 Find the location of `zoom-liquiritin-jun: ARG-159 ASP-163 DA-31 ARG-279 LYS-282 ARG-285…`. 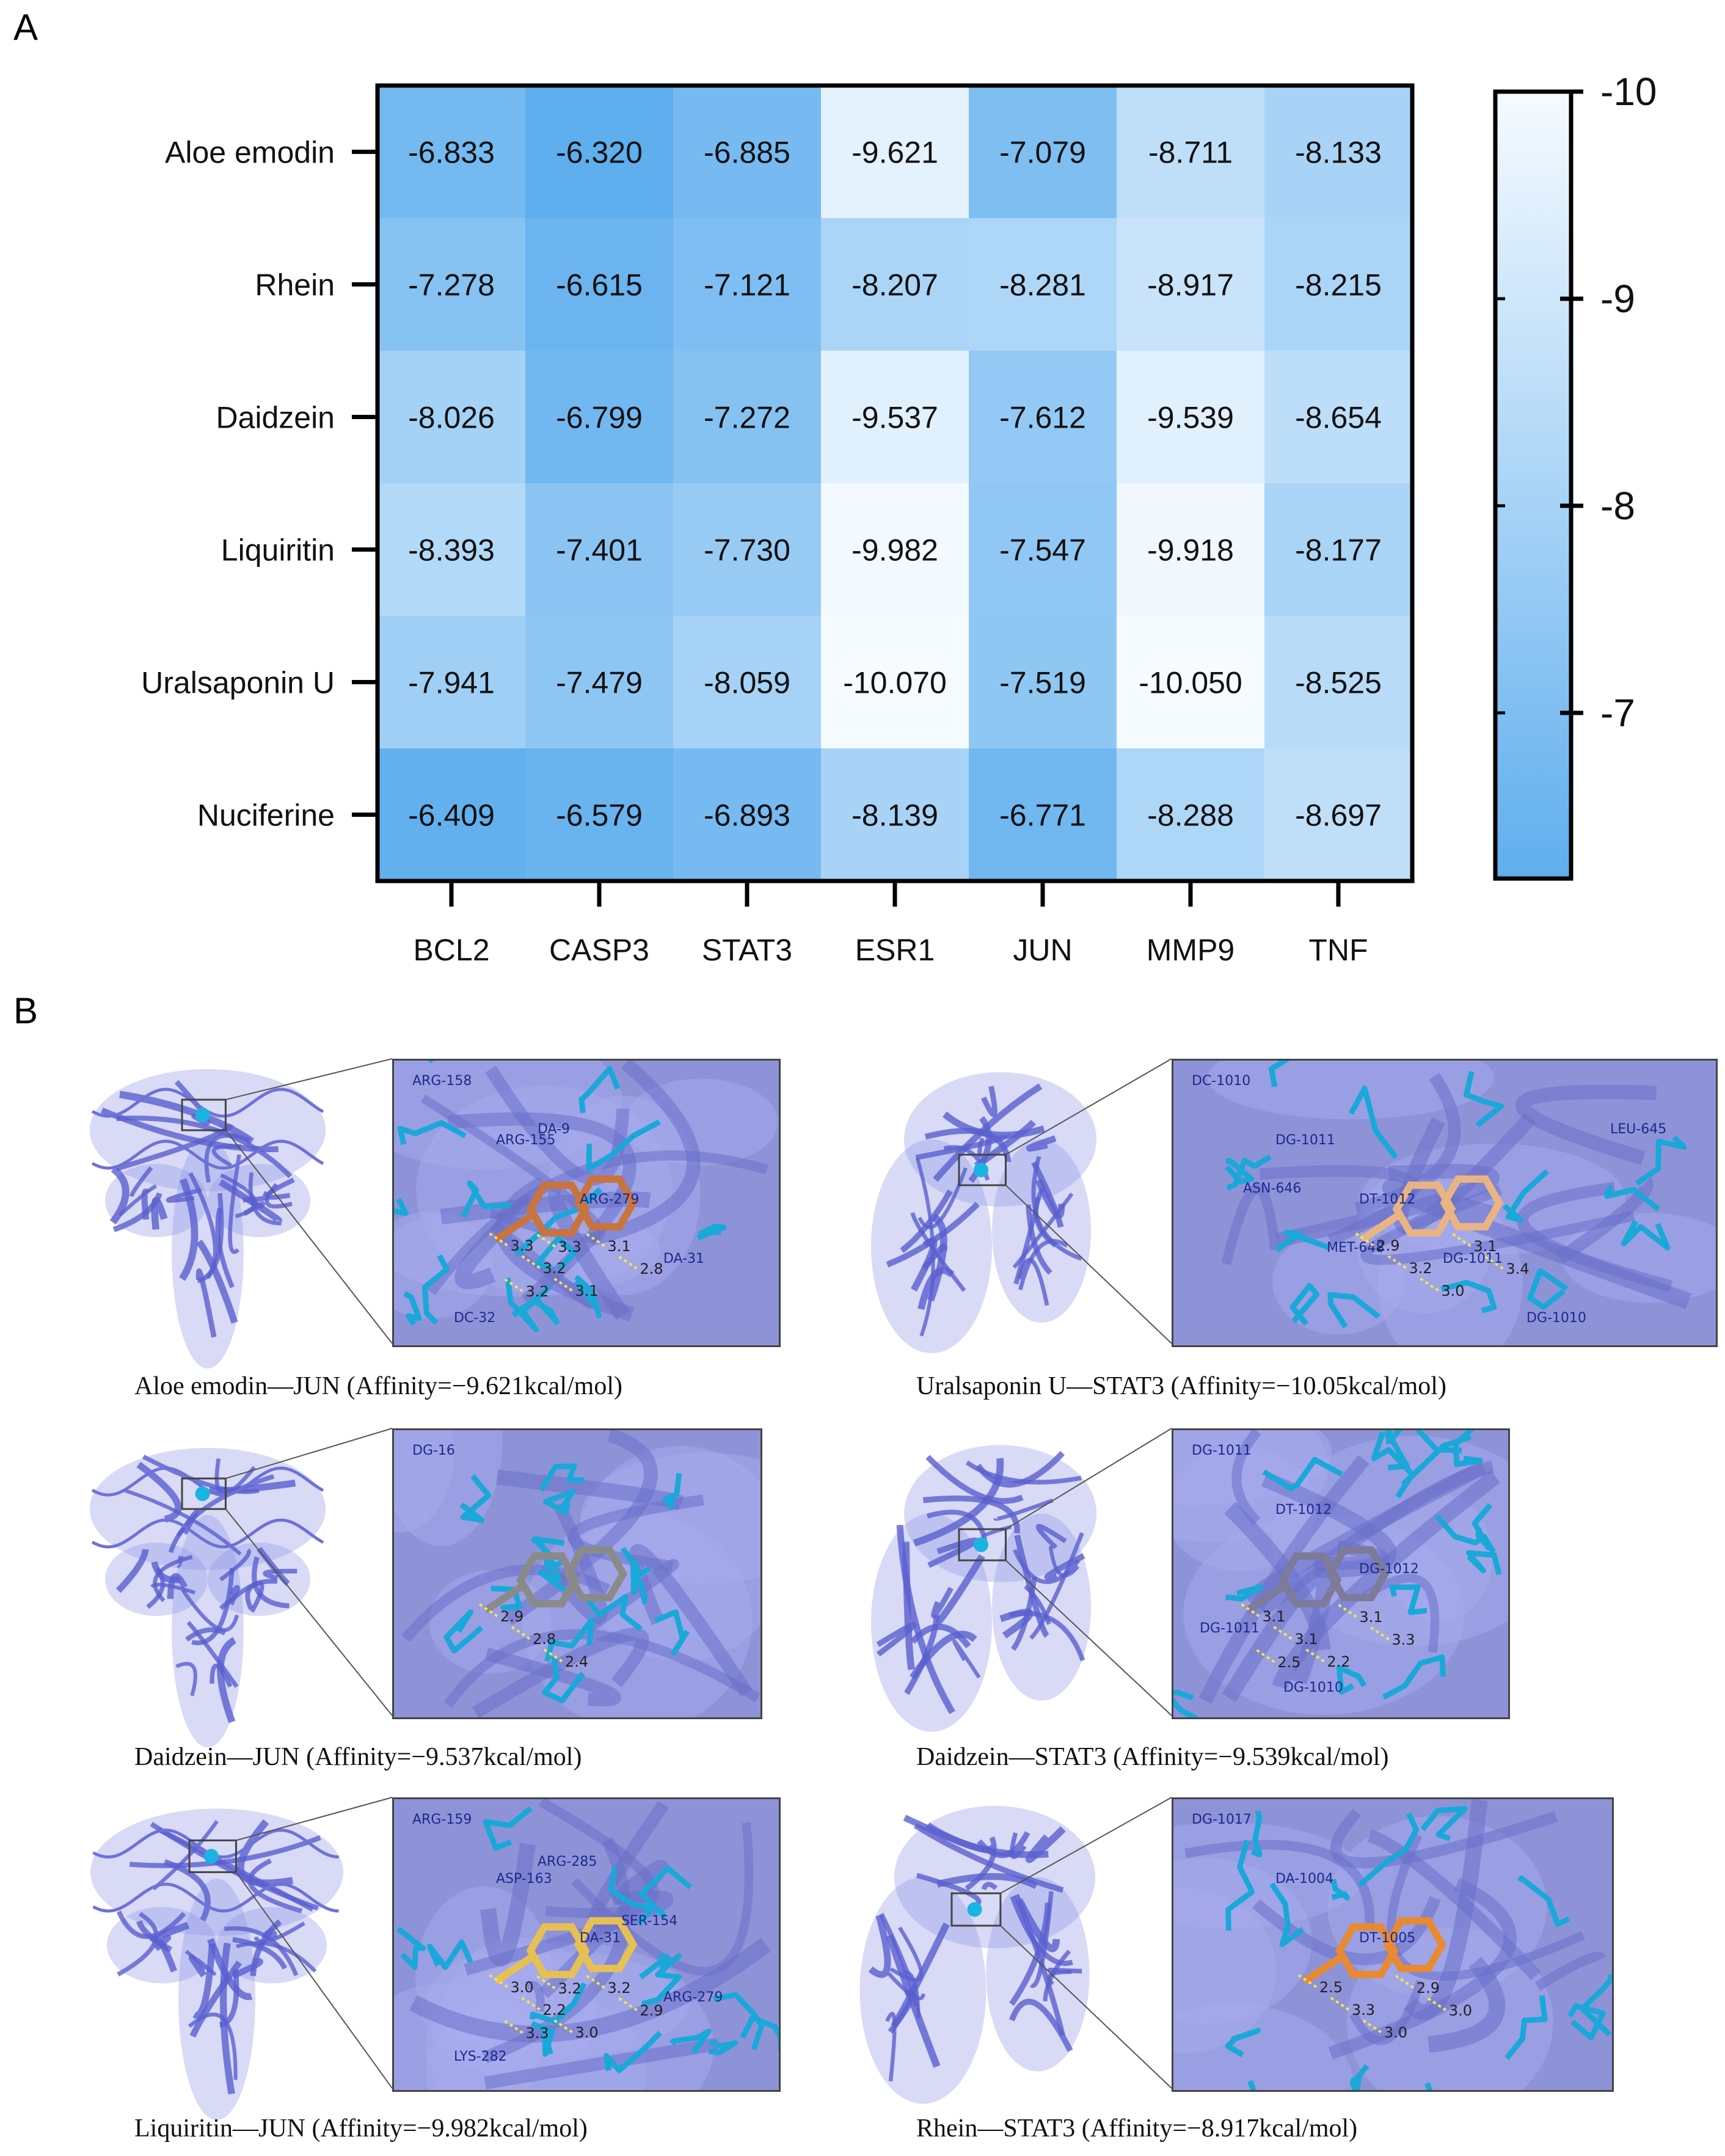

zoom-liquiritin-jun: ARG-159 ASP-163 DA-31 ARG-279 LYS-282 ARG-285… is located at coordinates (586, 1944).